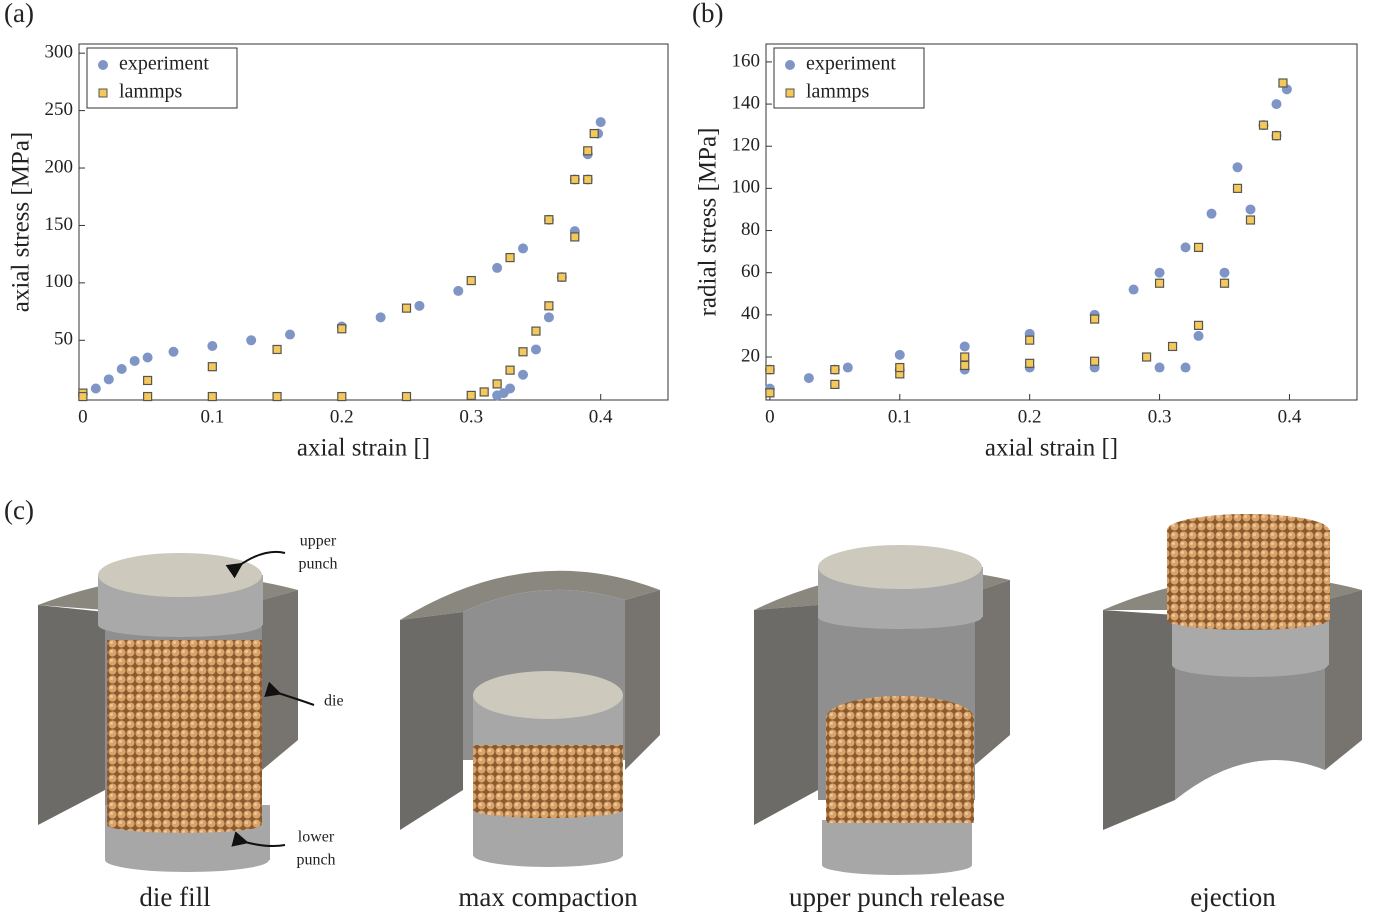 The height and width of the screenshot is (923, 1379). Describe the element at coordinates (176, 711) in the screenshot. I see `die-fill-illustration` at that location.